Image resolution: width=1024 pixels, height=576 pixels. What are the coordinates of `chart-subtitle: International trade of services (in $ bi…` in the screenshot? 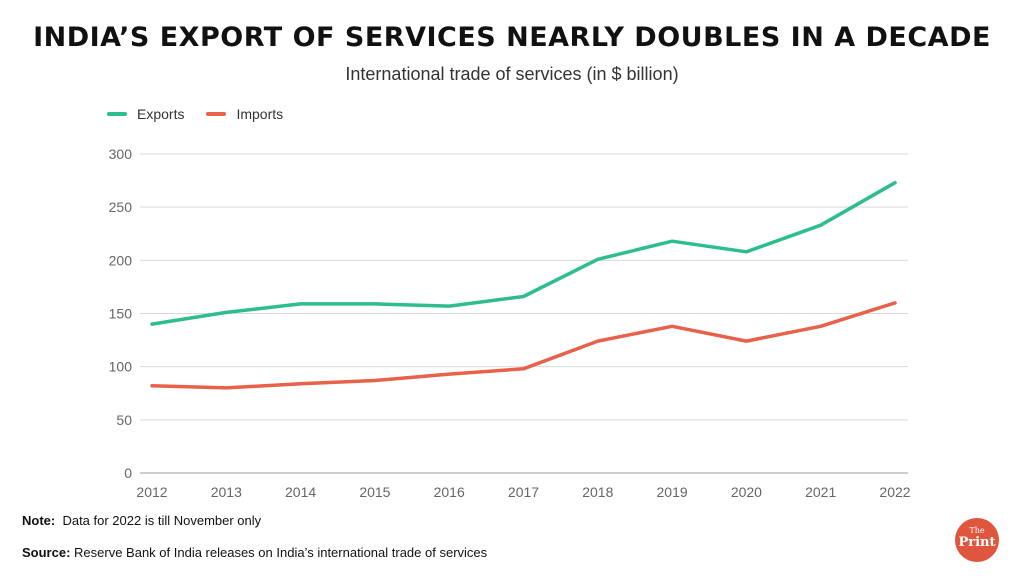 It's located at (512, 74).